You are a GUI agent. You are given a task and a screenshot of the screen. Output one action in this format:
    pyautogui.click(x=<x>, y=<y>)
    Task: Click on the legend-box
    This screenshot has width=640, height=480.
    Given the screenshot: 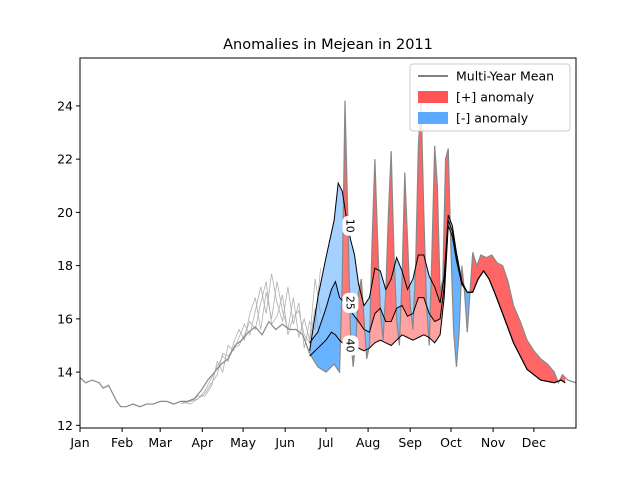 What is the action you would take?
    pyautogui.click(x=490, y=97)
    